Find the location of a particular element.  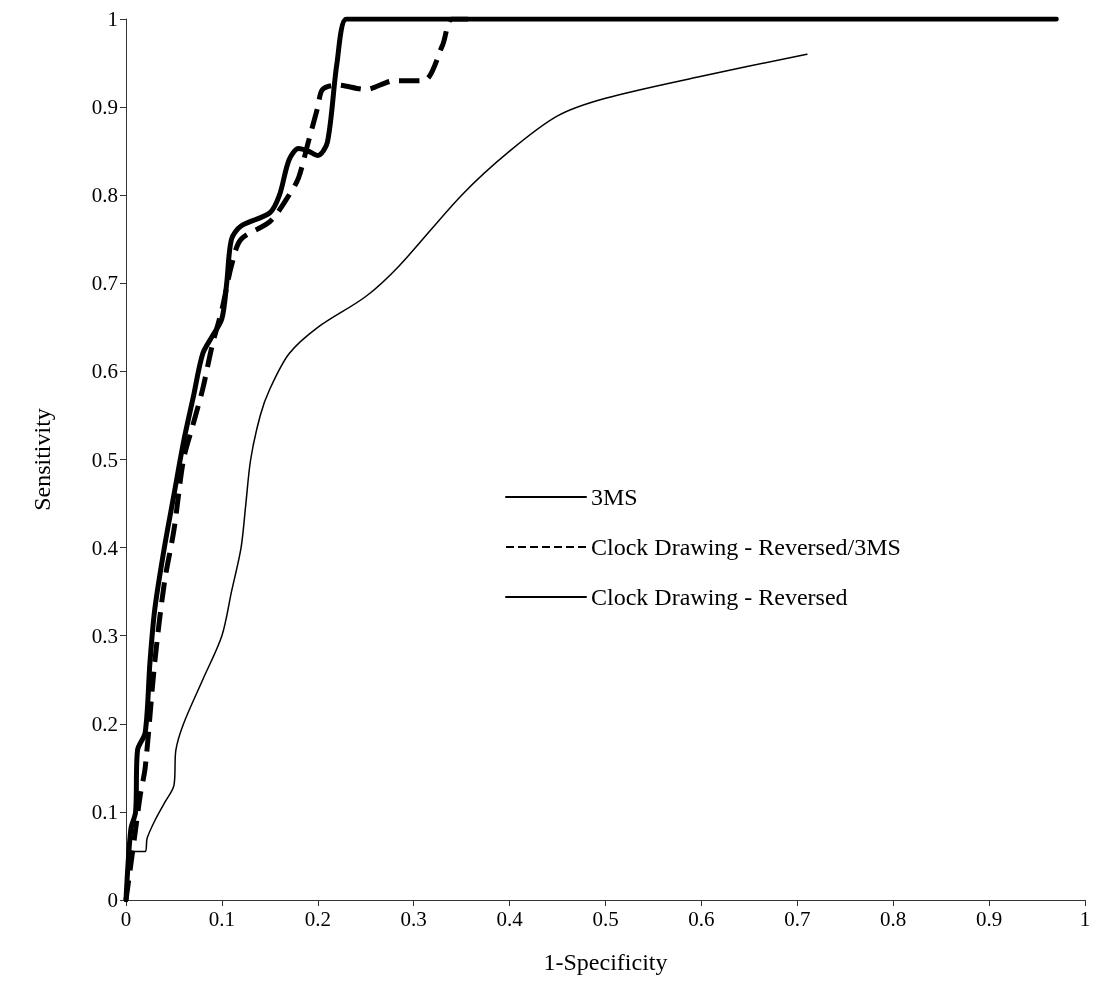

y-tick-label: 0.8 is located at coordinates (104, 195).